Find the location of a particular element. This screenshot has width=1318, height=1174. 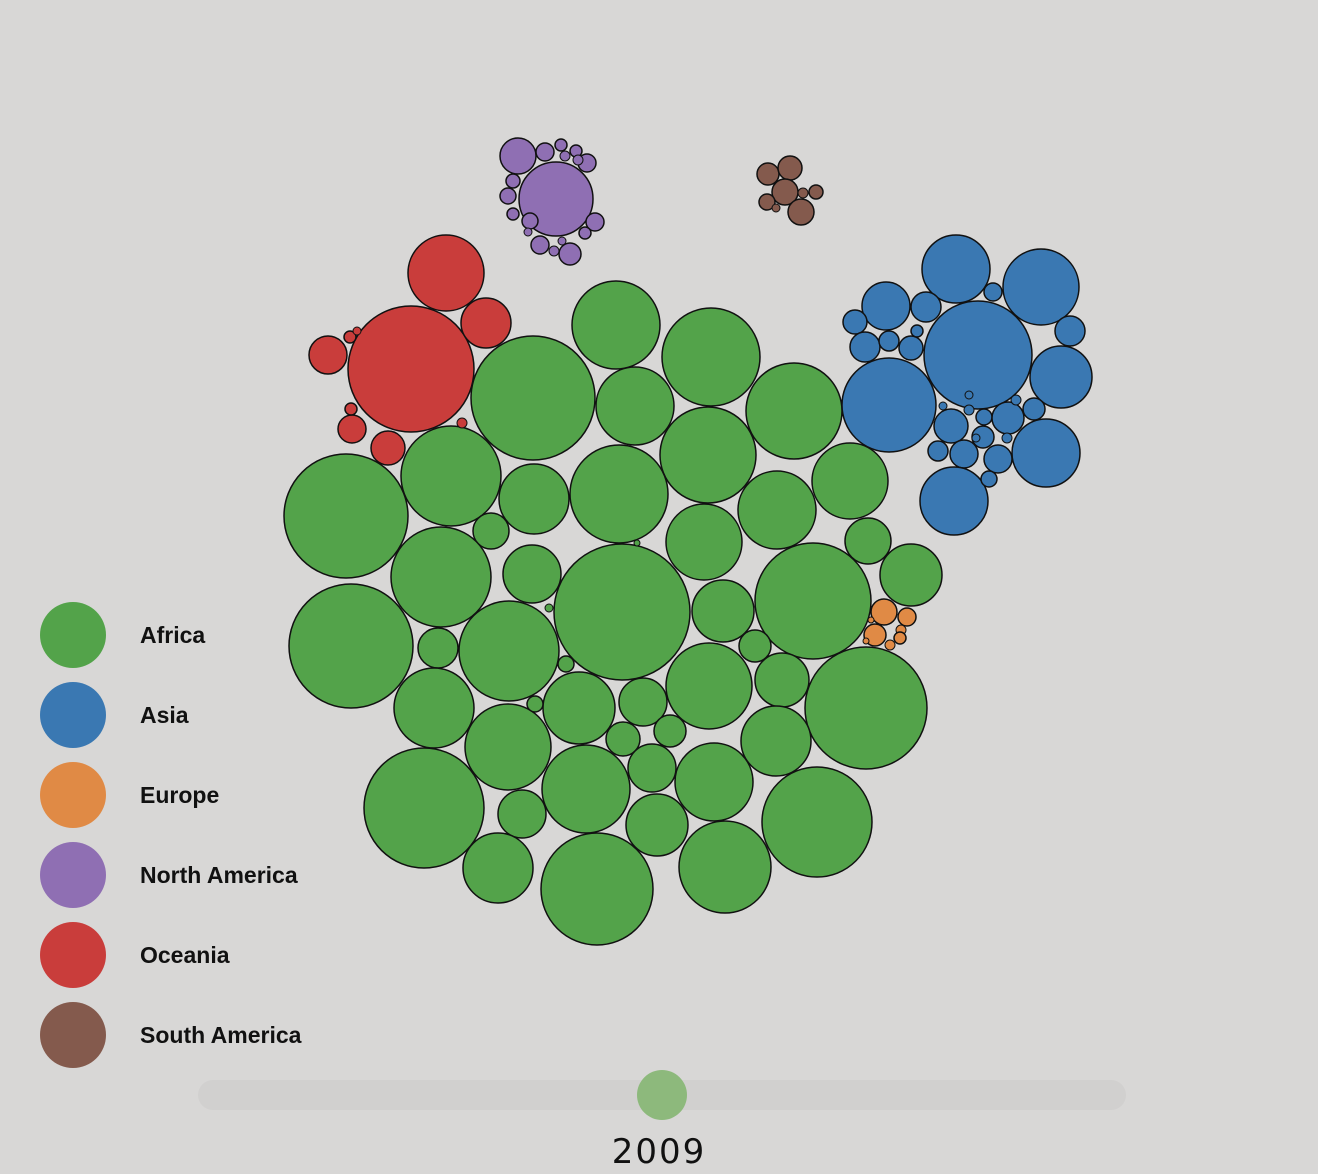

year-slider is located at coordinates (662, 1095).